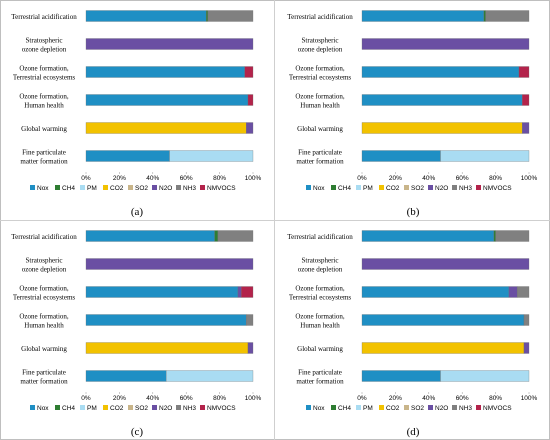  Describe the element at coordinates (358, 187) in the screenshot. I see `legend-swatch-pm` at that location.